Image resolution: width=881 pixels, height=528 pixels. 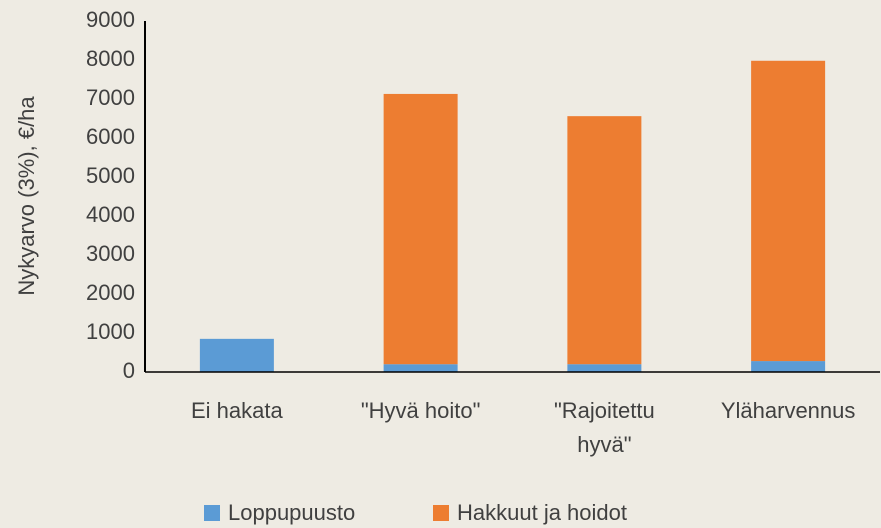 What do you see at coordinates (542, 512) in the screenshot?
I see `legend-label: Hakkuut ja hoidot` at bounding box center [542, 512].